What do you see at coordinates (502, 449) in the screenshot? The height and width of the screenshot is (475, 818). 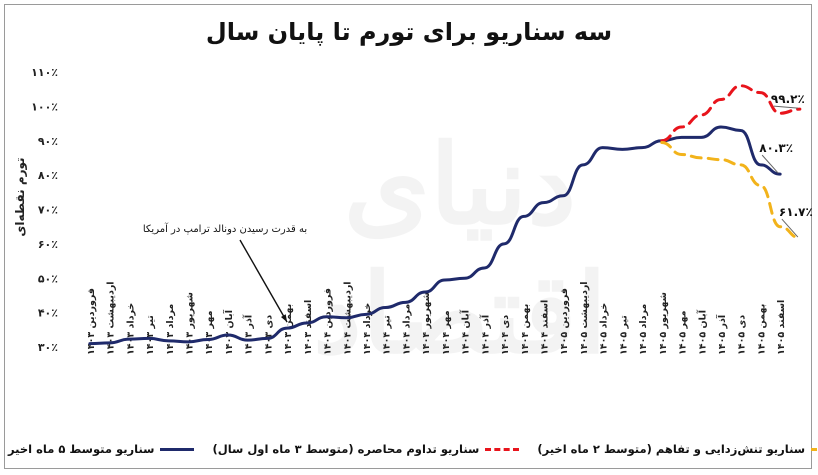 I see `legend-swatch-siege` at bounding box center [502, 449].